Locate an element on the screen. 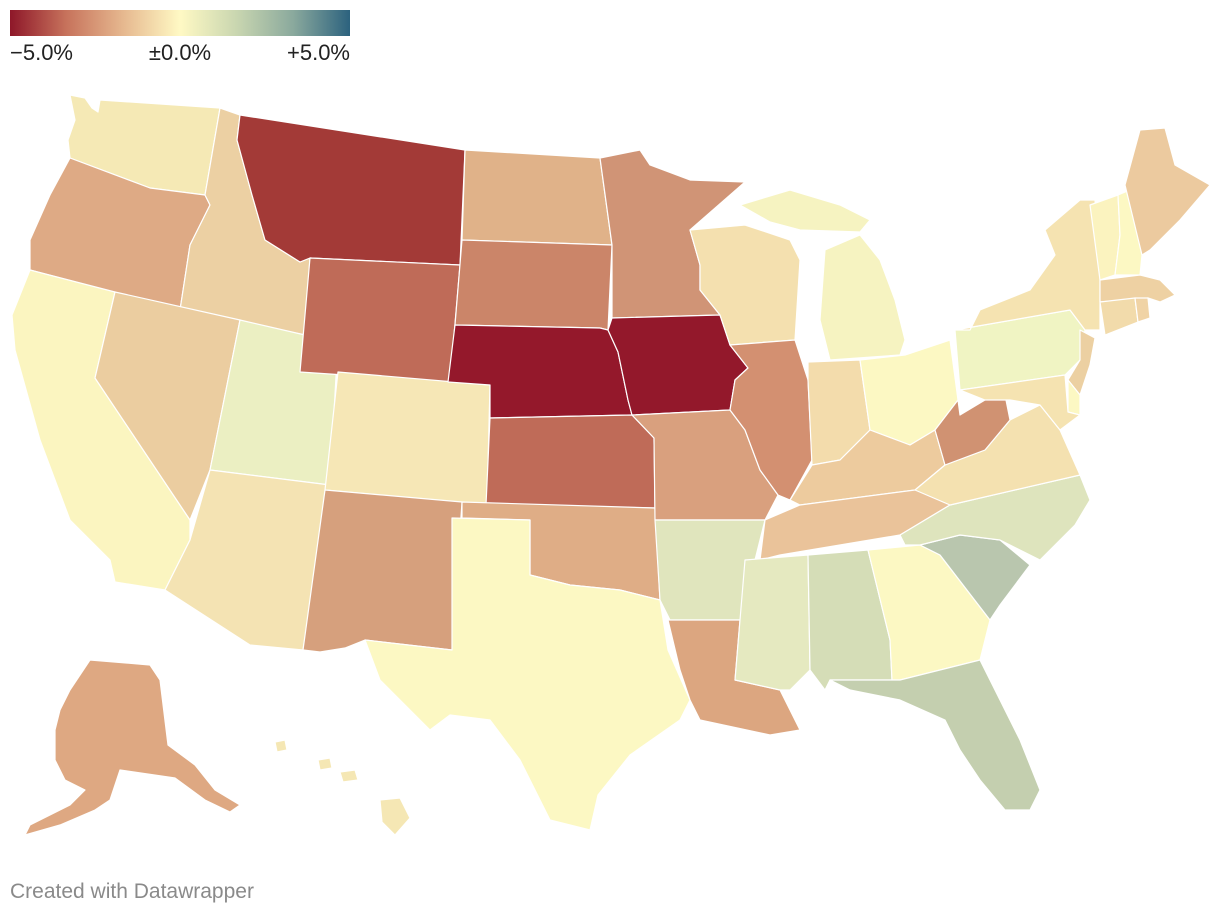 The height and width of the screenshot is (916, 1220). state-ms is located at coordinates (772, 622).